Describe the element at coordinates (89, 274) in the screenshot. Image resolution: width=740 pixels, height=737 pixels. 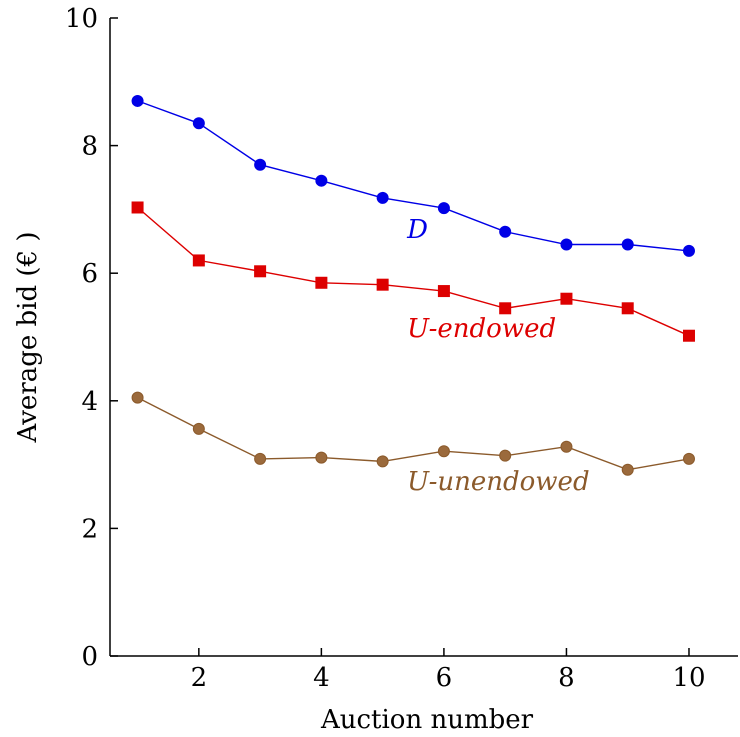
I see `y-tick-label-6: 6` at that location.